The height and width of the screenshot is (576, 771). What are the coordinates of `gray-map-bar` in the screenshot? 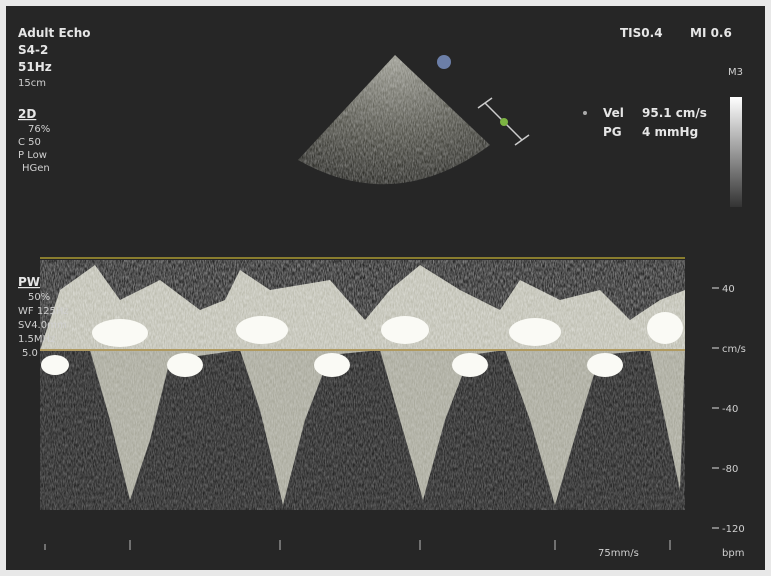 It's located at (736, 152).